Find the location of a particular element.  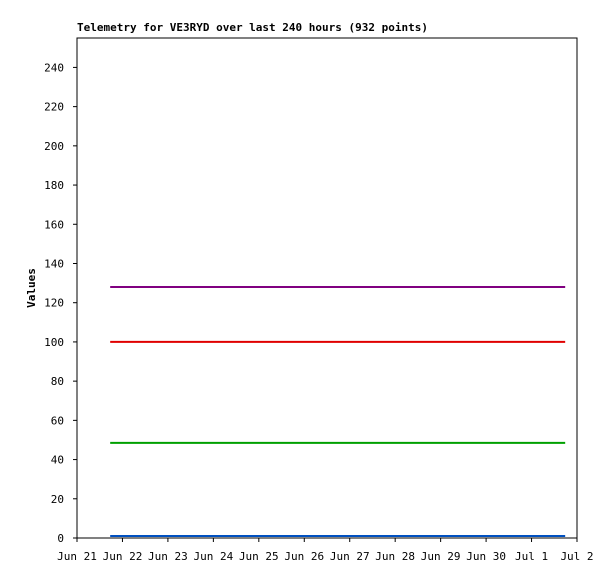

x-tick-label: Jul 2 is located at coordinates (576, 556).